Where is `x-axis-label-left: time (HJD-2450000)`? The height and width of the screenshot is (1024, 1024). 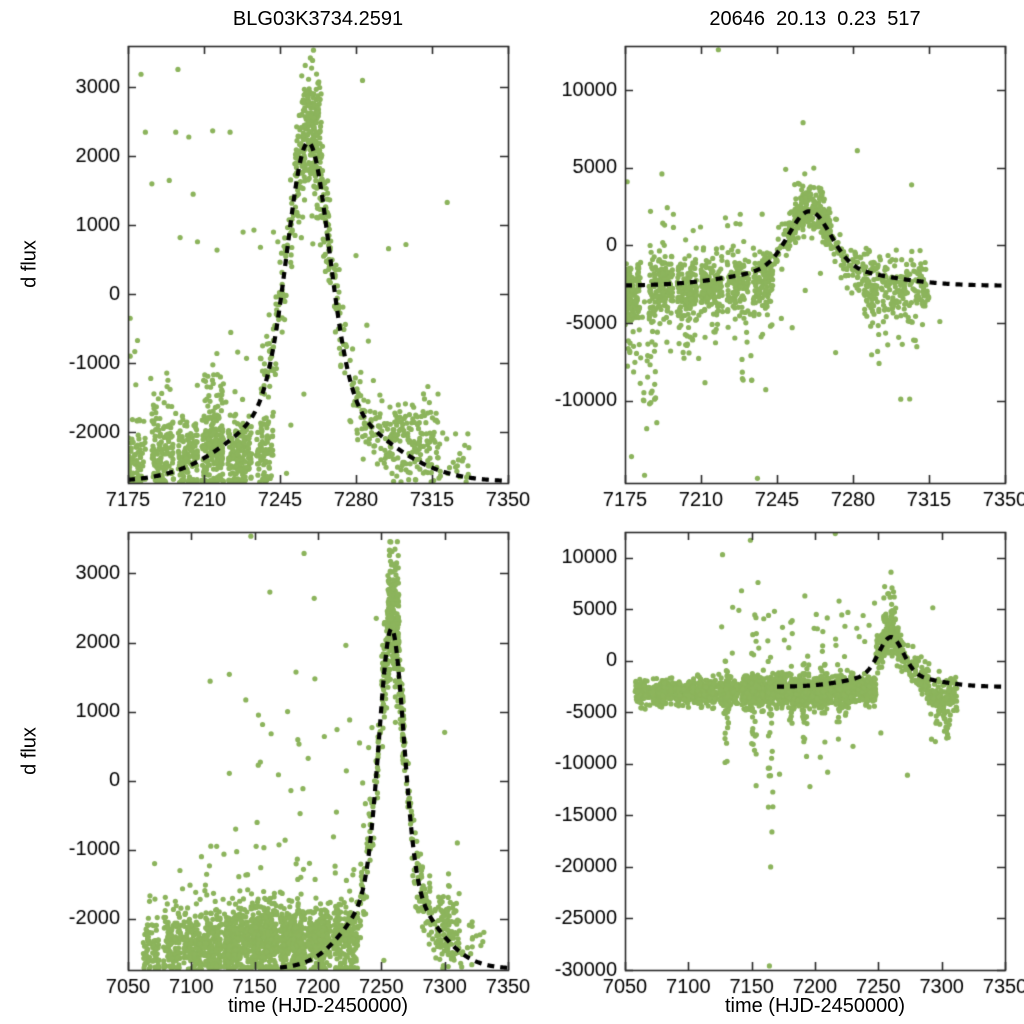
x-axis-label-left: time (HJD-2450000) is located at coordinates (318, 1006).